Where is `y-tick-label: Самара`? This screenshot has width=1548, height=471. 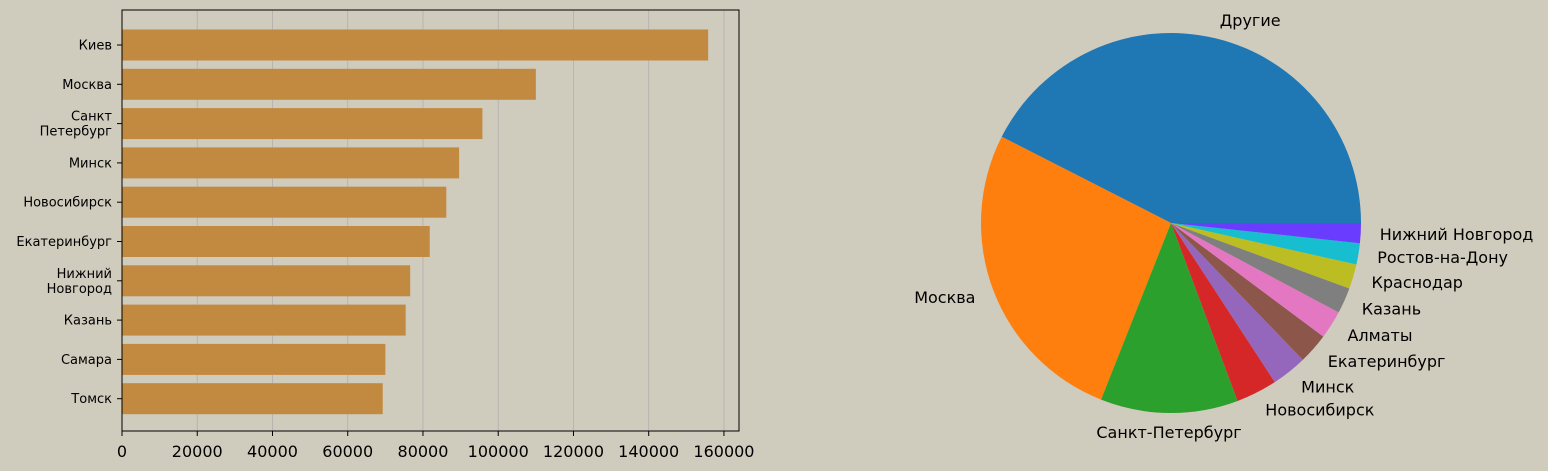 y-tick-label: Самара is located at coordinates (86, 360).